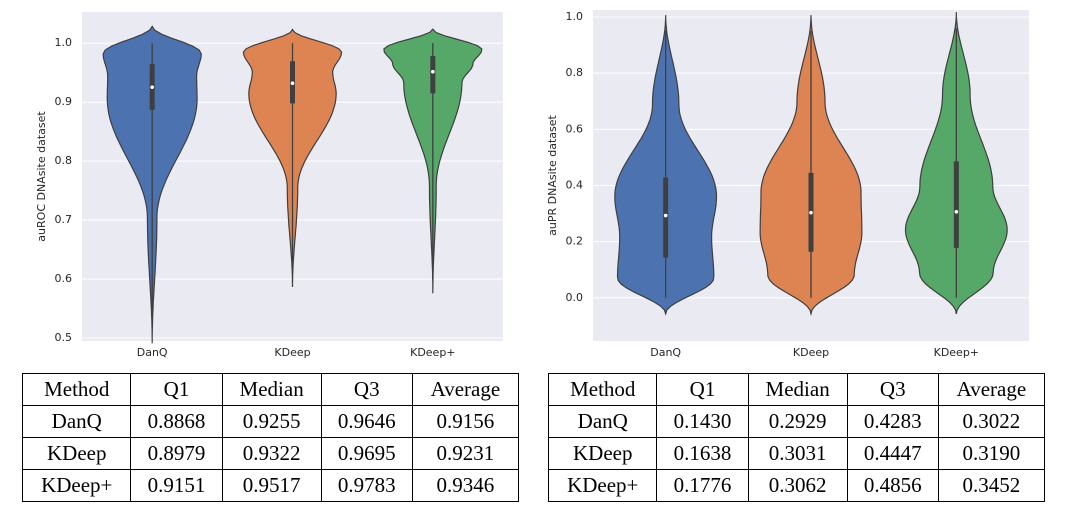 Image resolution: width=1066 pixels, height=519 pixels. I want to click on table-cell: 0.9151, so click(176, 485).